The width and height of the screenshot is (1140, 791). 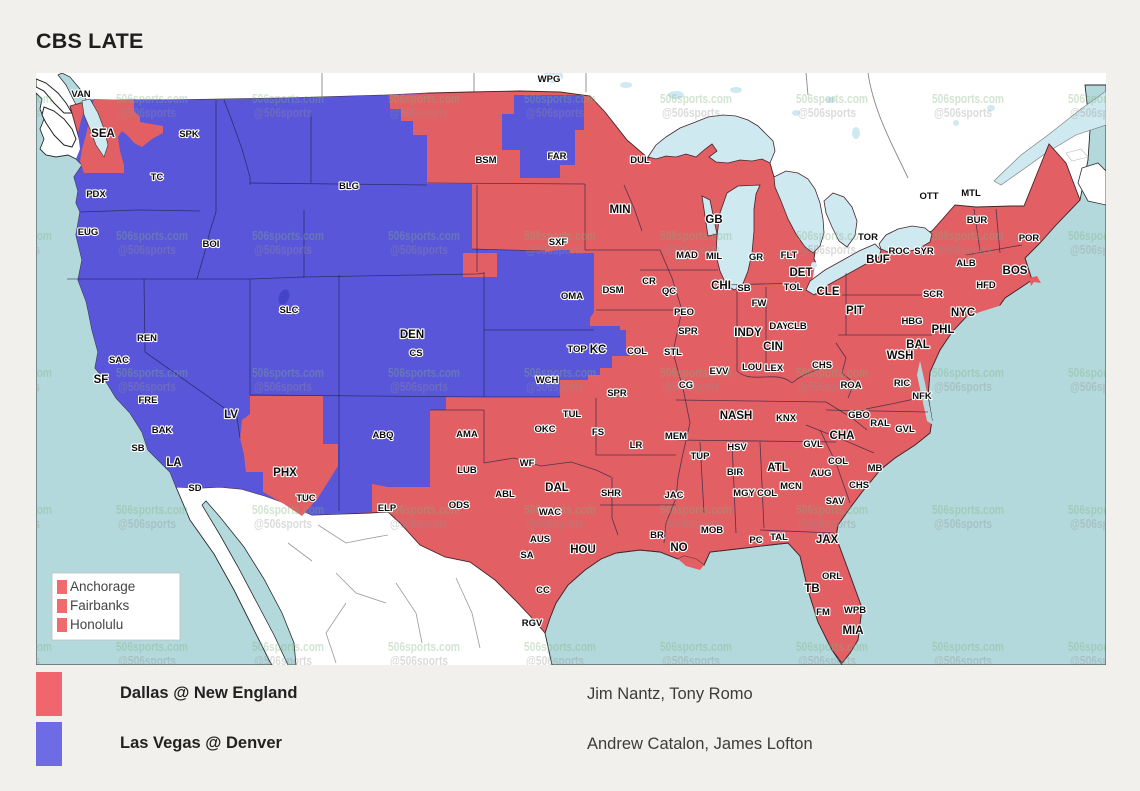 I want to click on svg-text: GB, so click(x=713, y=220).